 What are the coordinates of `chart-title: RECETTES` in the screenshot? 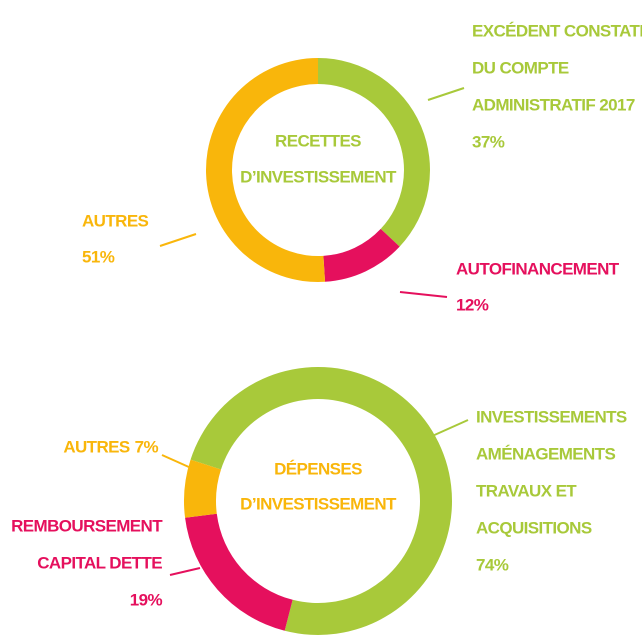 It's located at (318, 140).